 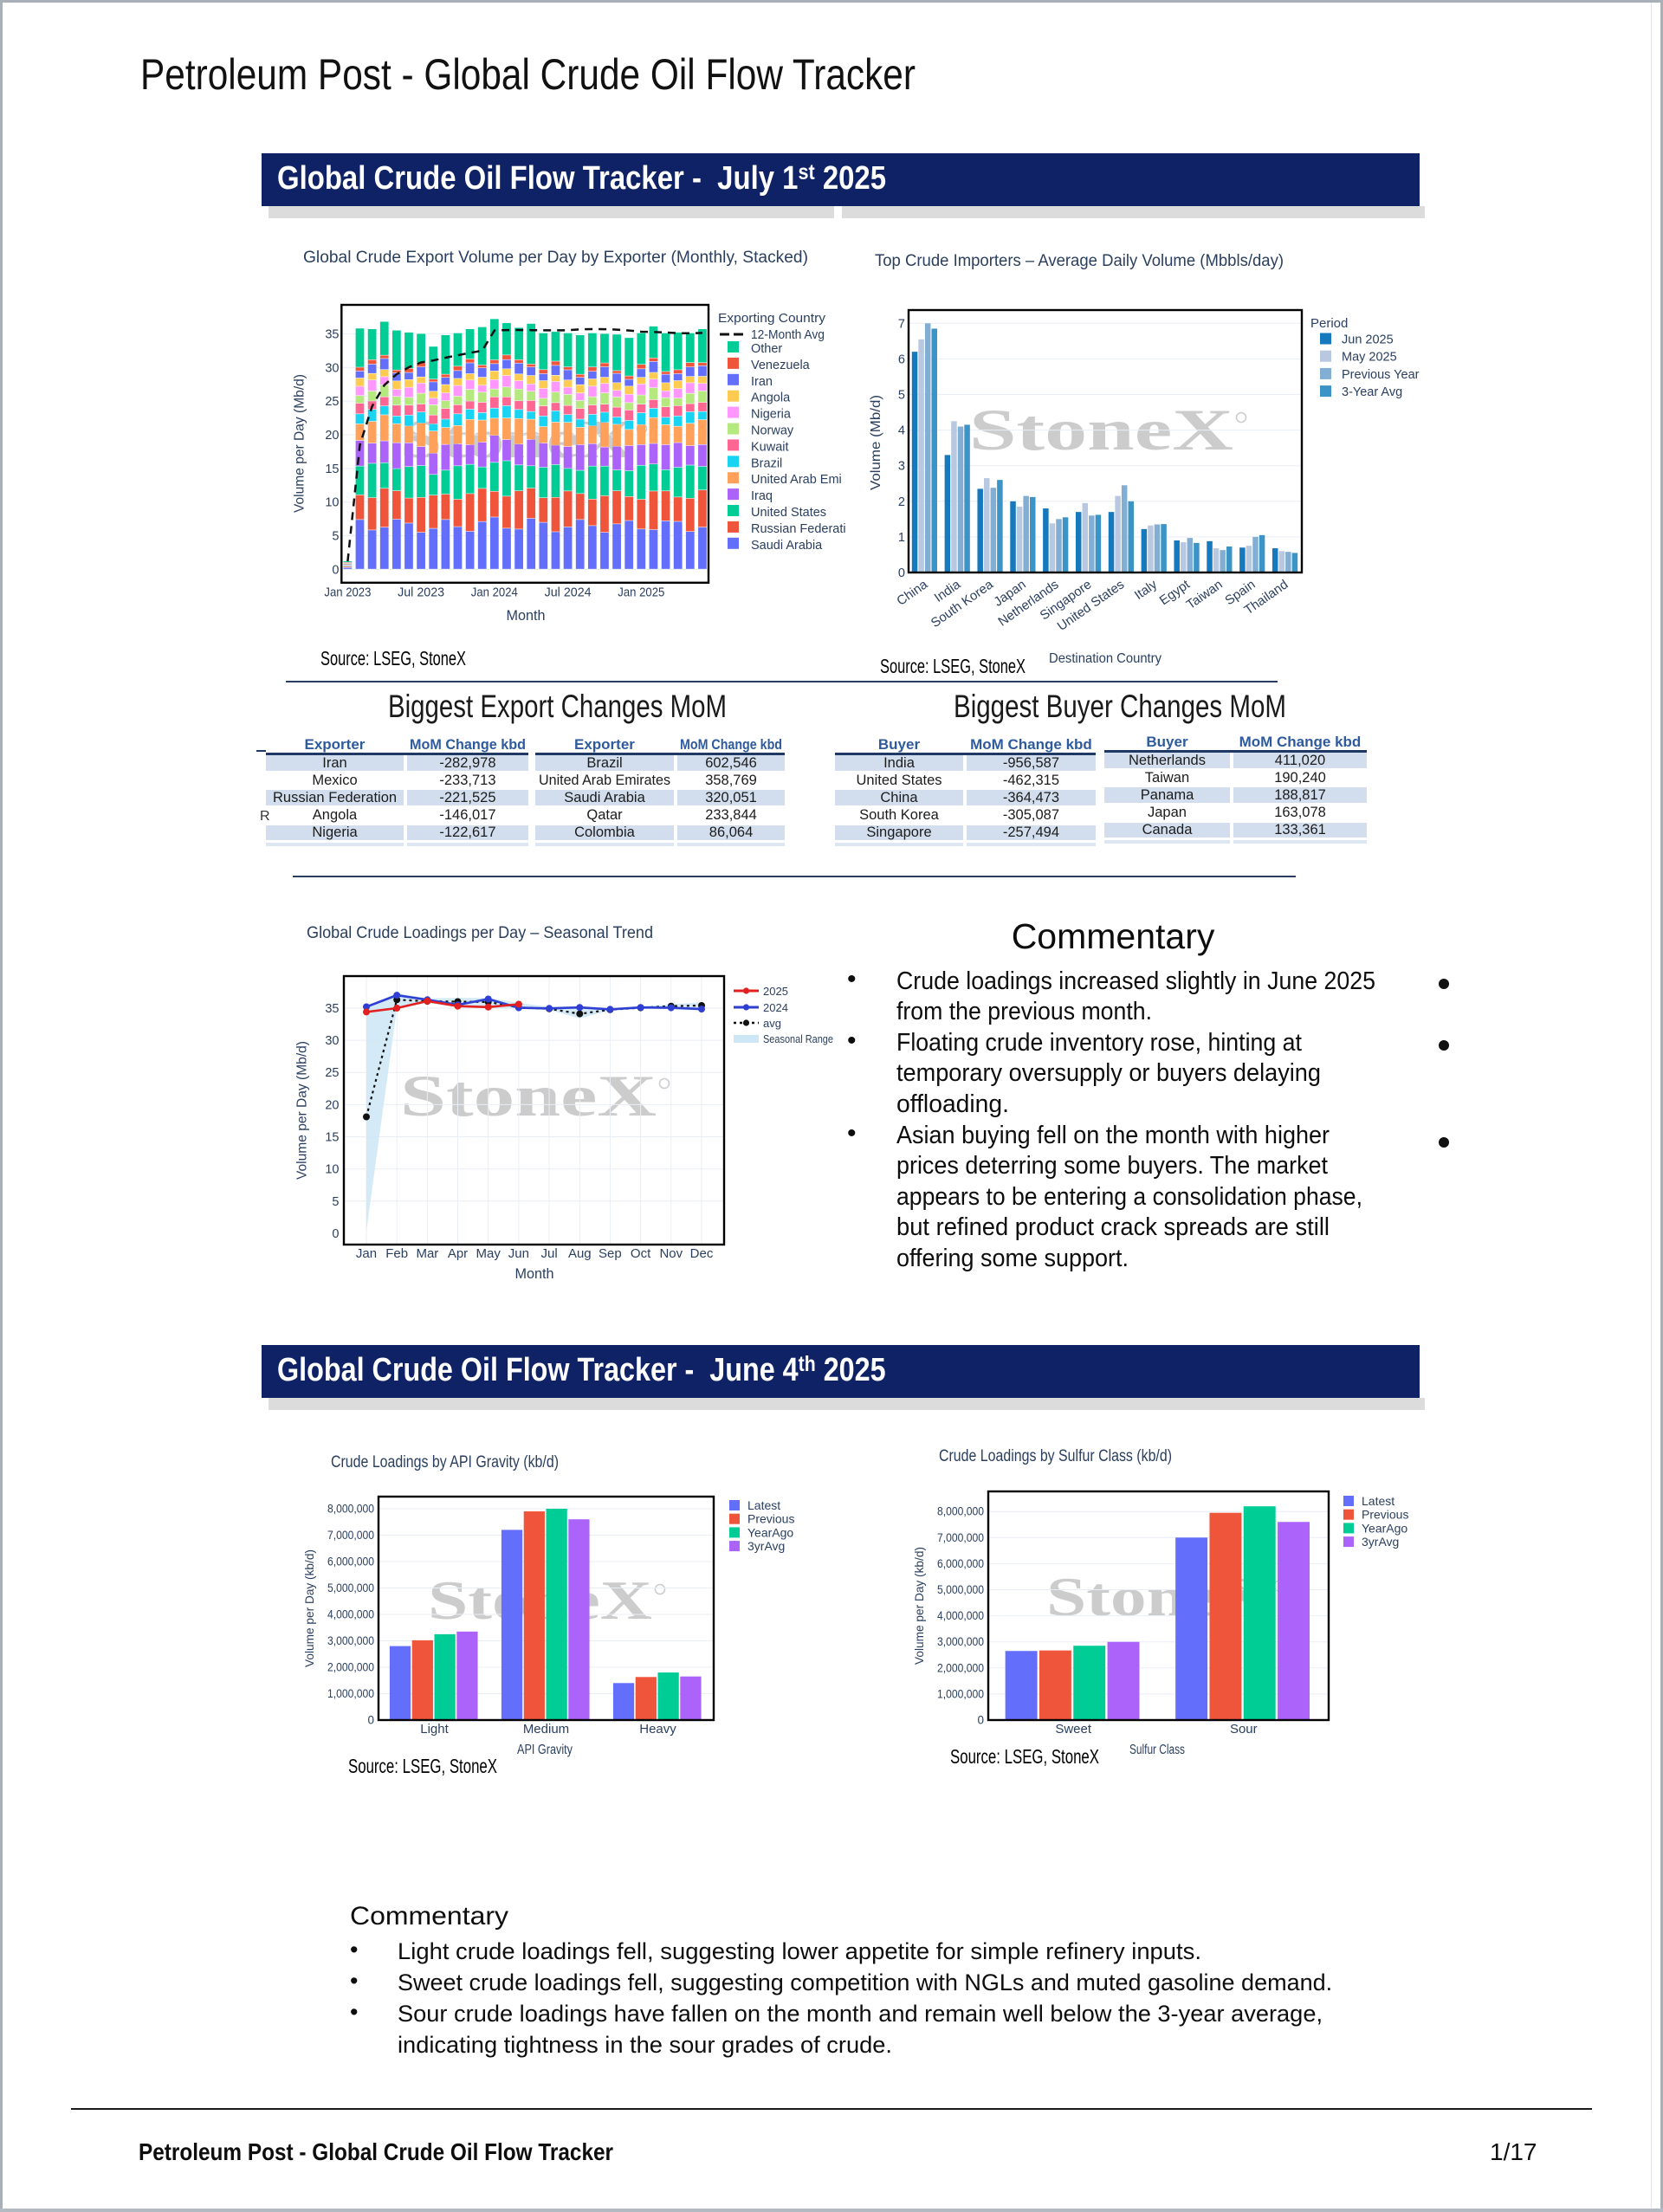 What do you see at coordinates (912, 593) in the screenshot?
I see `svg-text: China` at bounding box center [912, 593].